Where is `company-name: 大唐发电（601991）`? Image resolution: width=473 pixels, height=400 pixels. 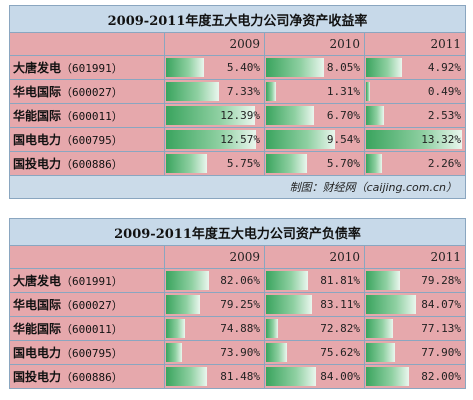 company-name: 大唐发电（601991） is located at coordinates (87, 280).